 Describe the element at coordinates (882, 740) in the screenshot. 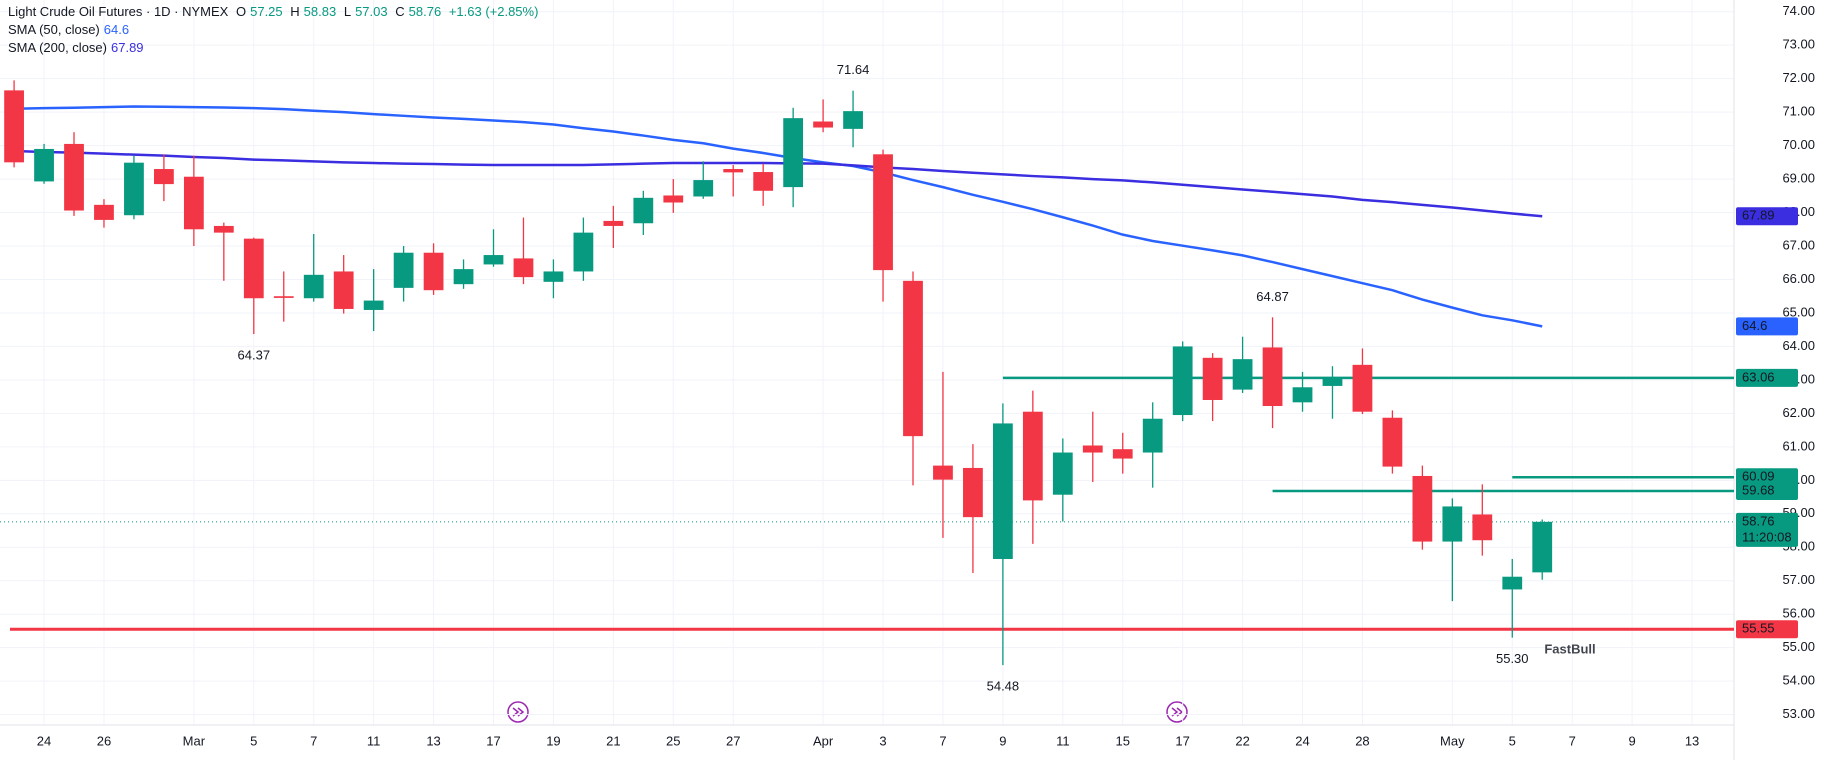

I see `x-tick-label: 3` at that location.